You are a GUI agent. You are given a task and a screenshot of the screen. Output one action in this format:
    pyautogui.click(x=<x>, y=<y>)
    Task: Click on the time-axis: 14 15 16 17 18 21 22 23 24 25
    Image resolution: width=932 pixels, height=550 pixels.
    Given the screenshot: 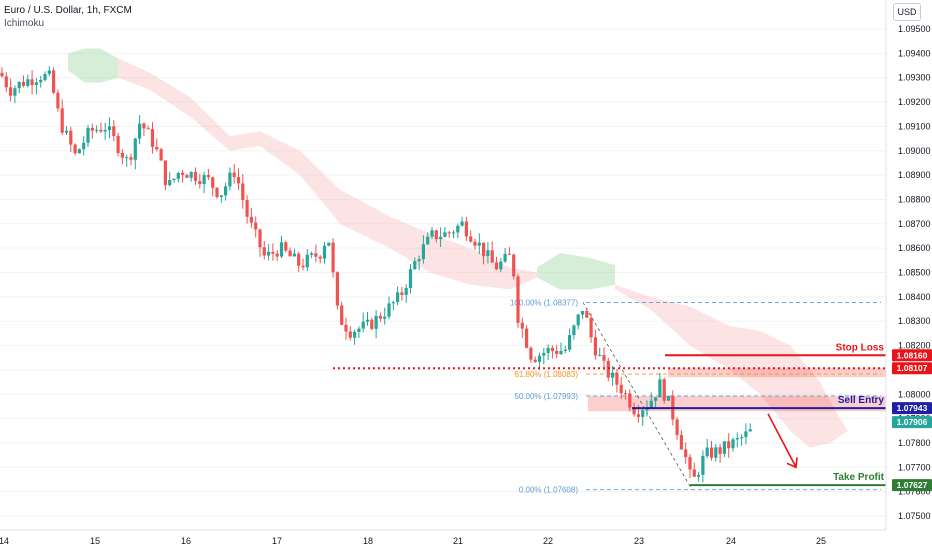 What is the action you would take?
    pyautogui.click(x=443, y=537)
    